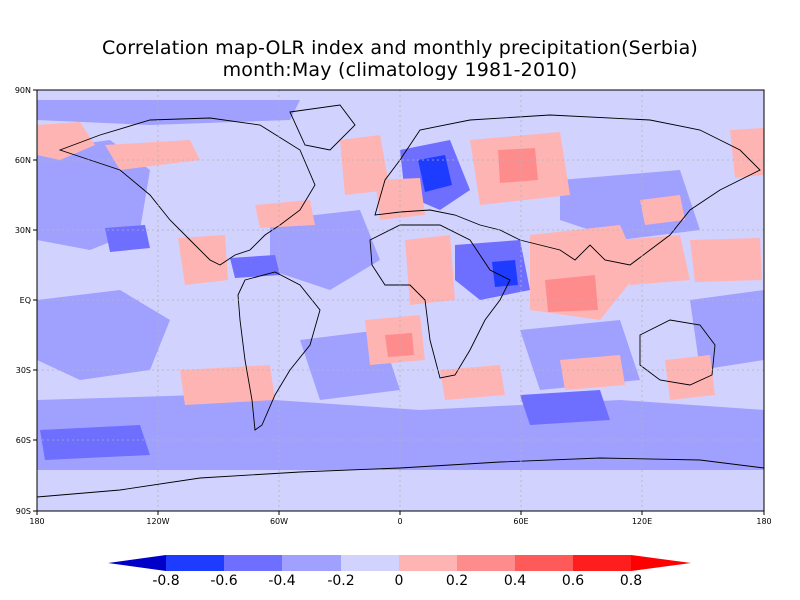 The height and width of the screenshot is (600, 800). What do you see at coordinates (690, 377) in the screenshot?
I see `pos-region-australia` at bounding box center [690, 377].